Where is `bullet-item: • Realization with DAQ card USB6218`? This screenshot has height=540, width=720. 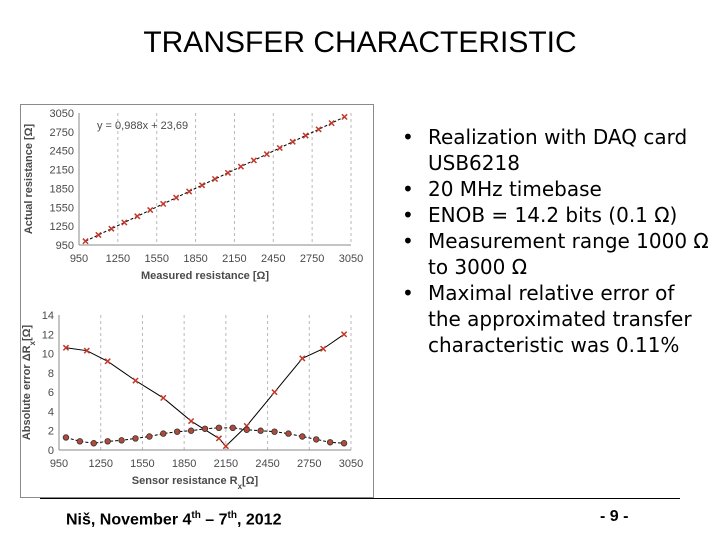 bullet-item: • Realization with DAQ card USB6218 is located at coordinates (554, 150).